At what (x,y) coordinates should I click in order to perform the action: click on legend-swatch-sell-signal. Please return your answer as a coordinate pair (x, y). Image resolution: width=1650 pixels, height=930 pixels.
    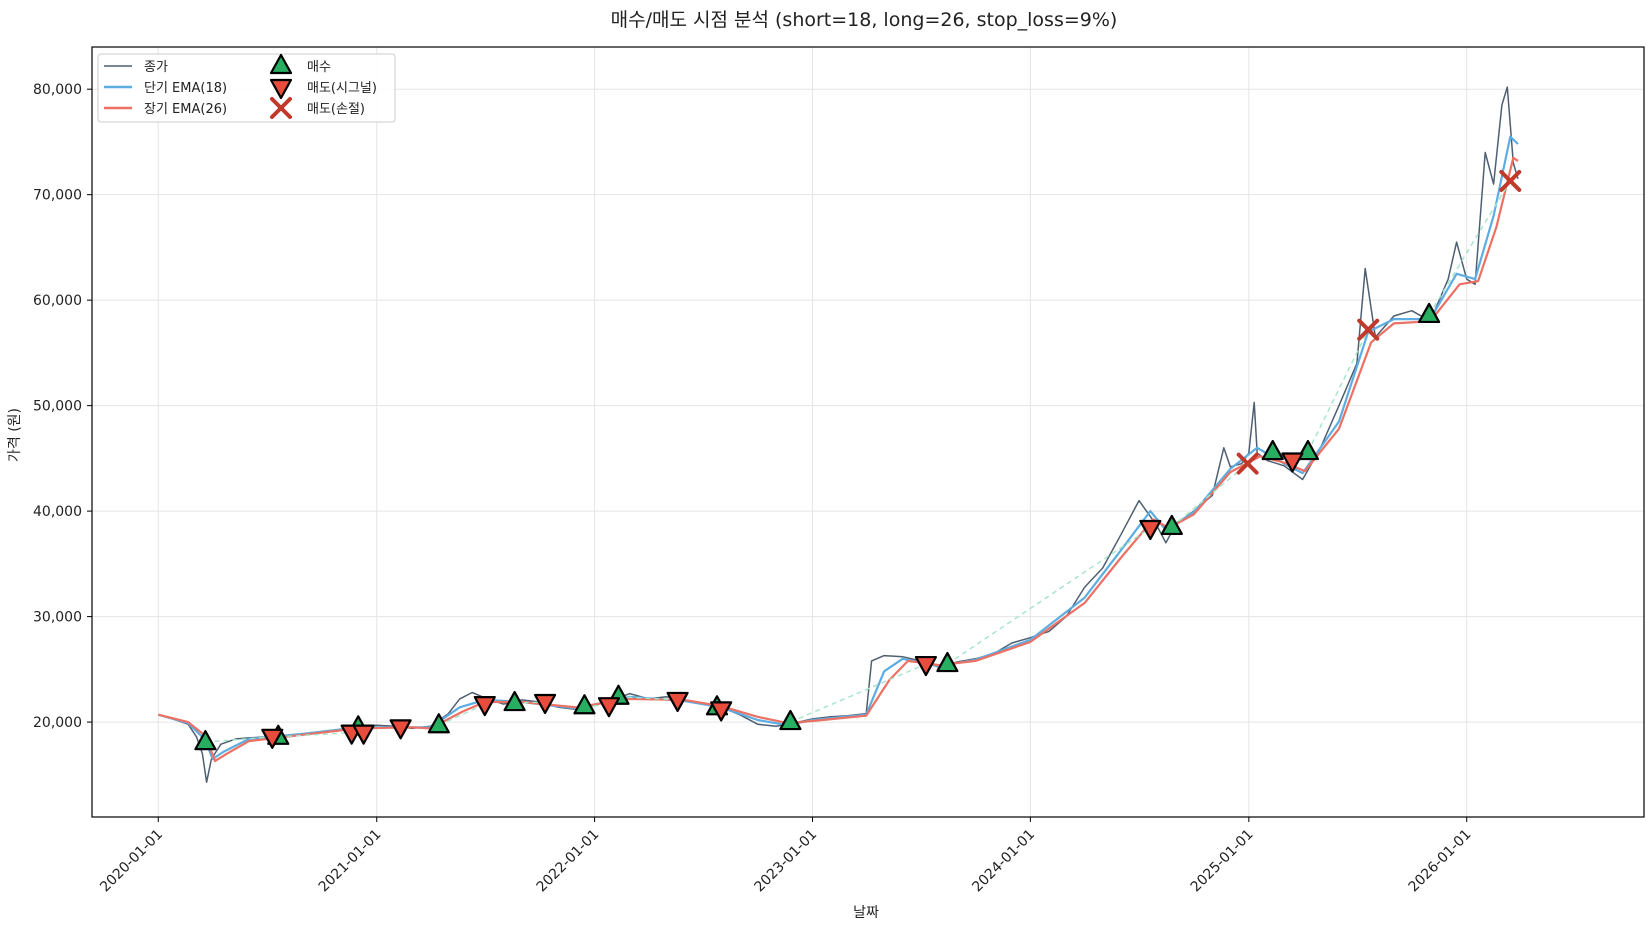
    Looking at the image, I should click on (281, 89).